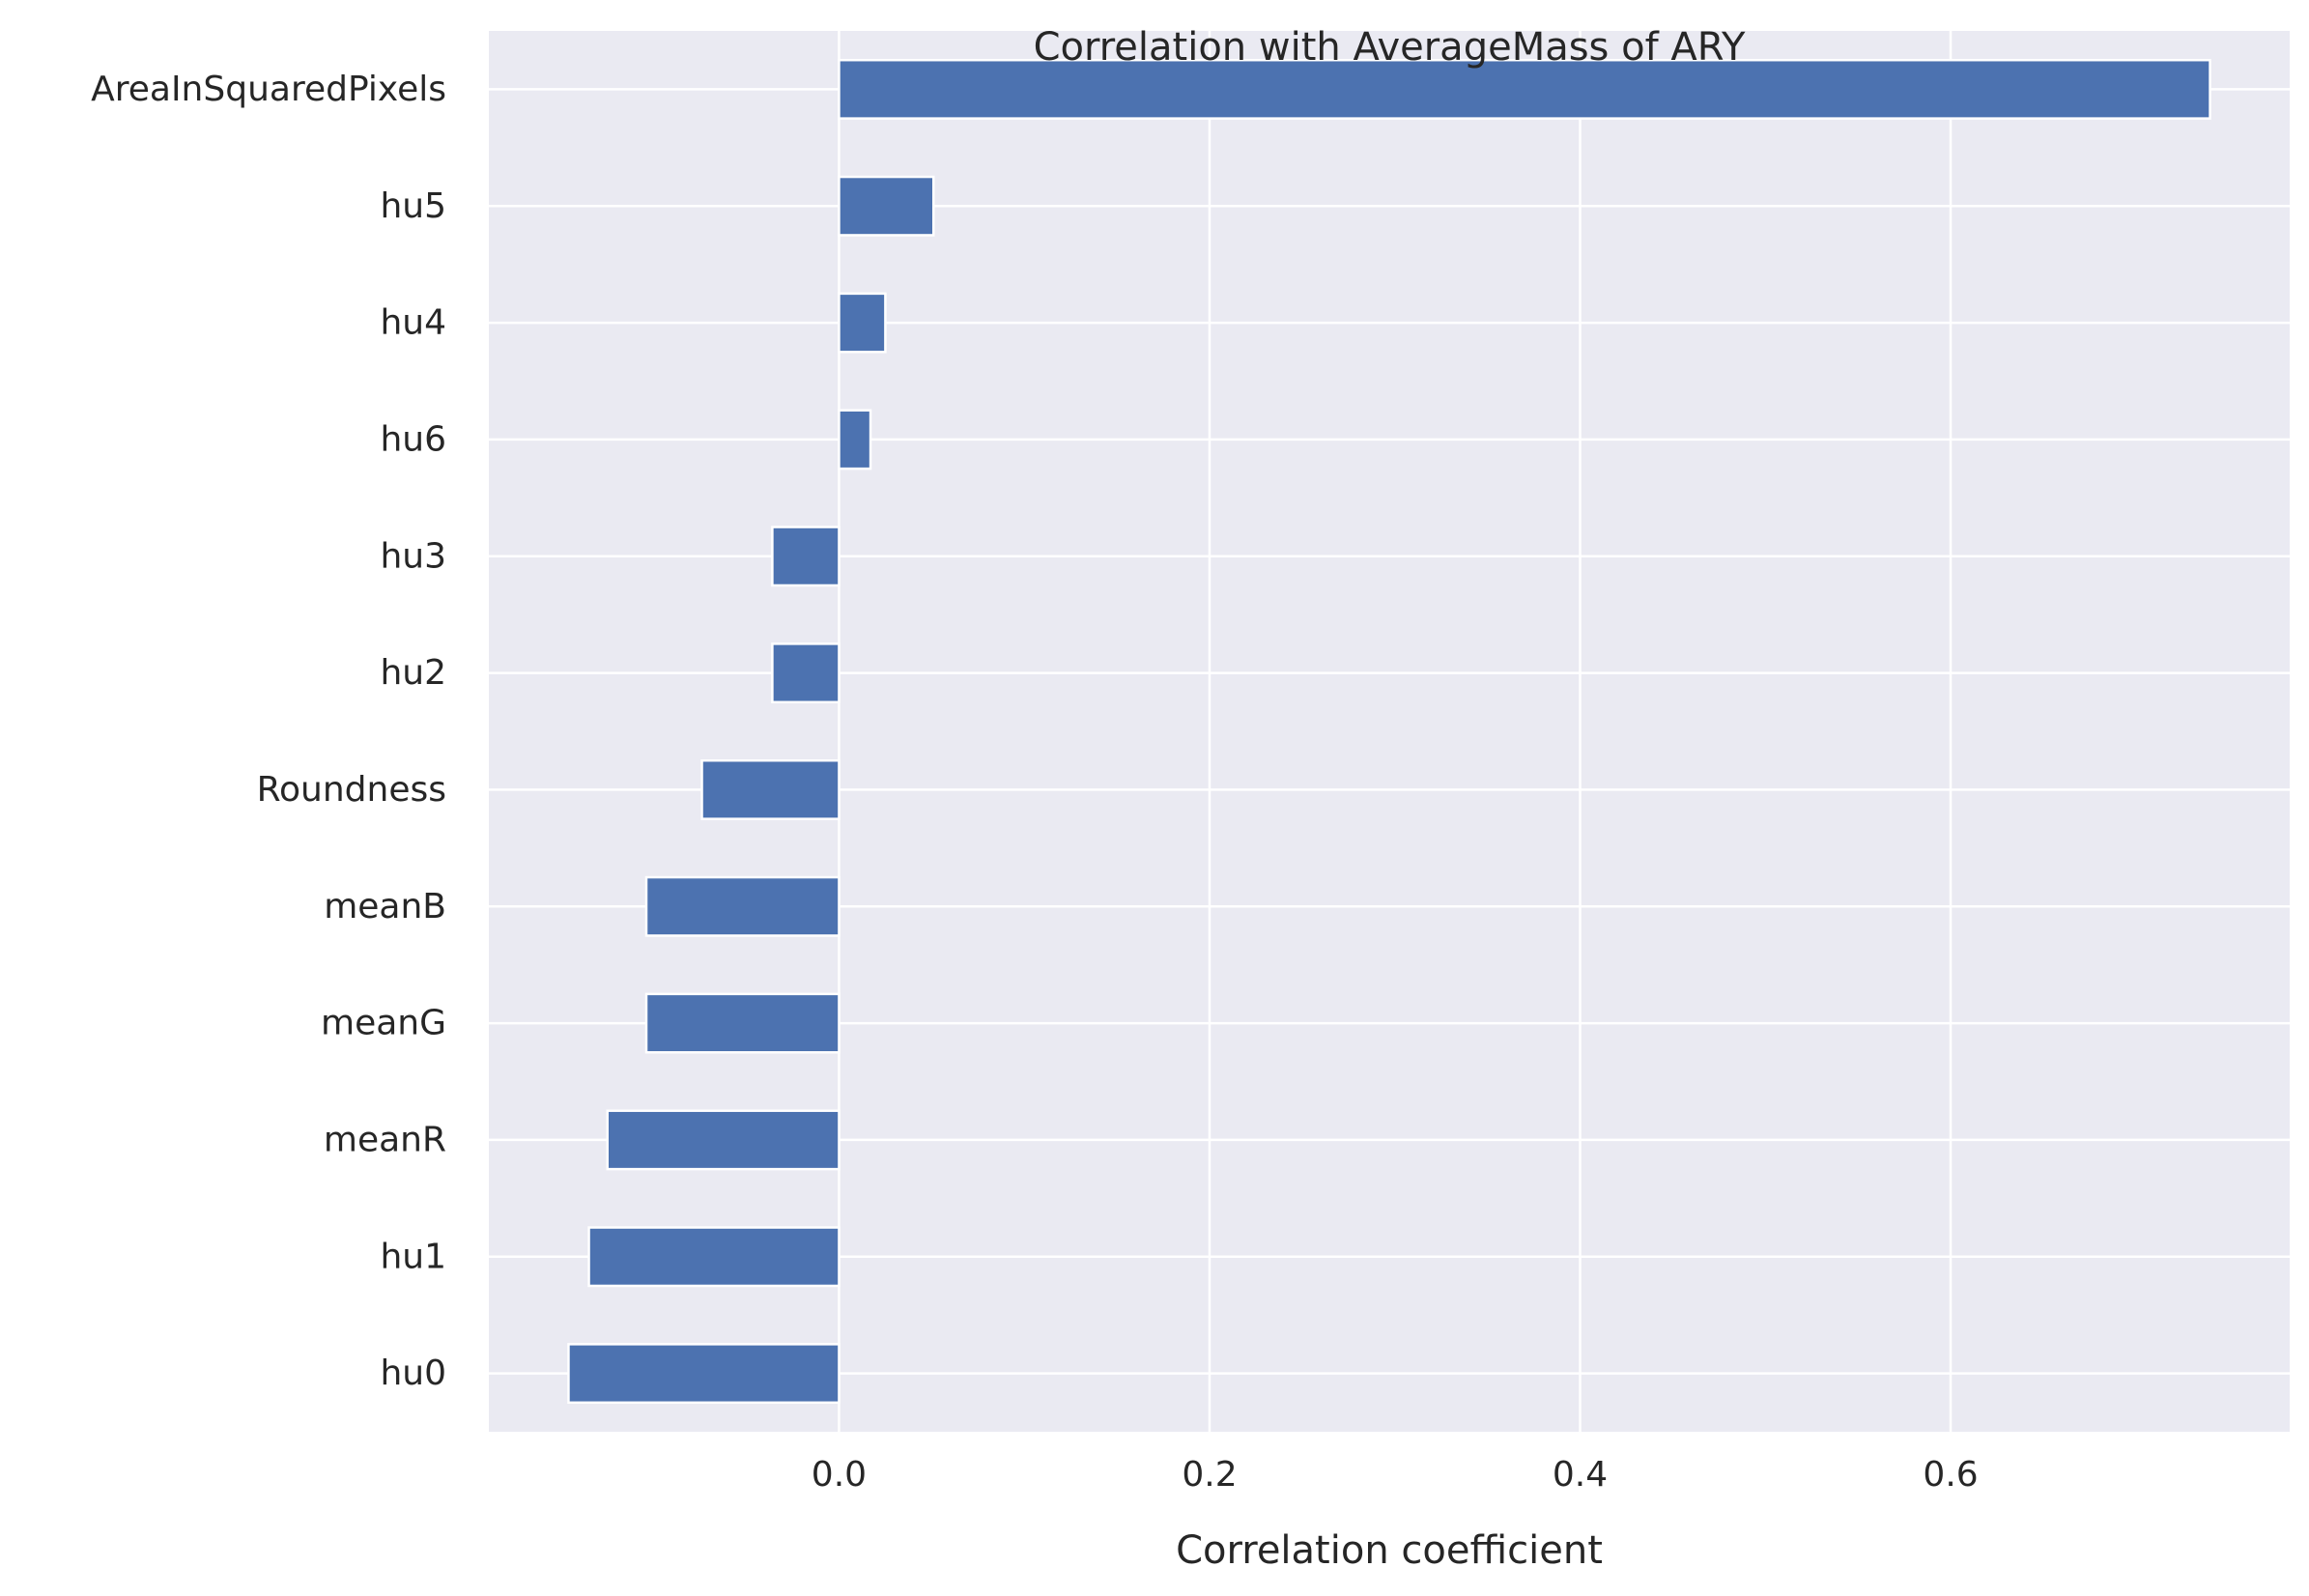  I want to click on bar-hu0, so click(704, 1374).